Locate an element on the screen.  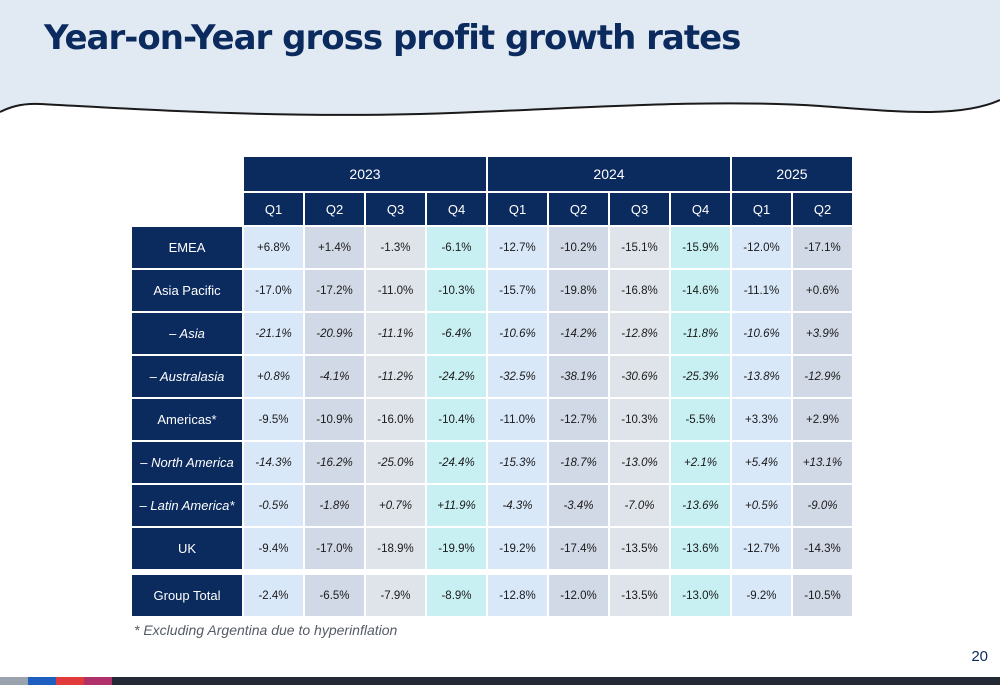
row-label: Asia Pacific is located at coordinates (187, 290).